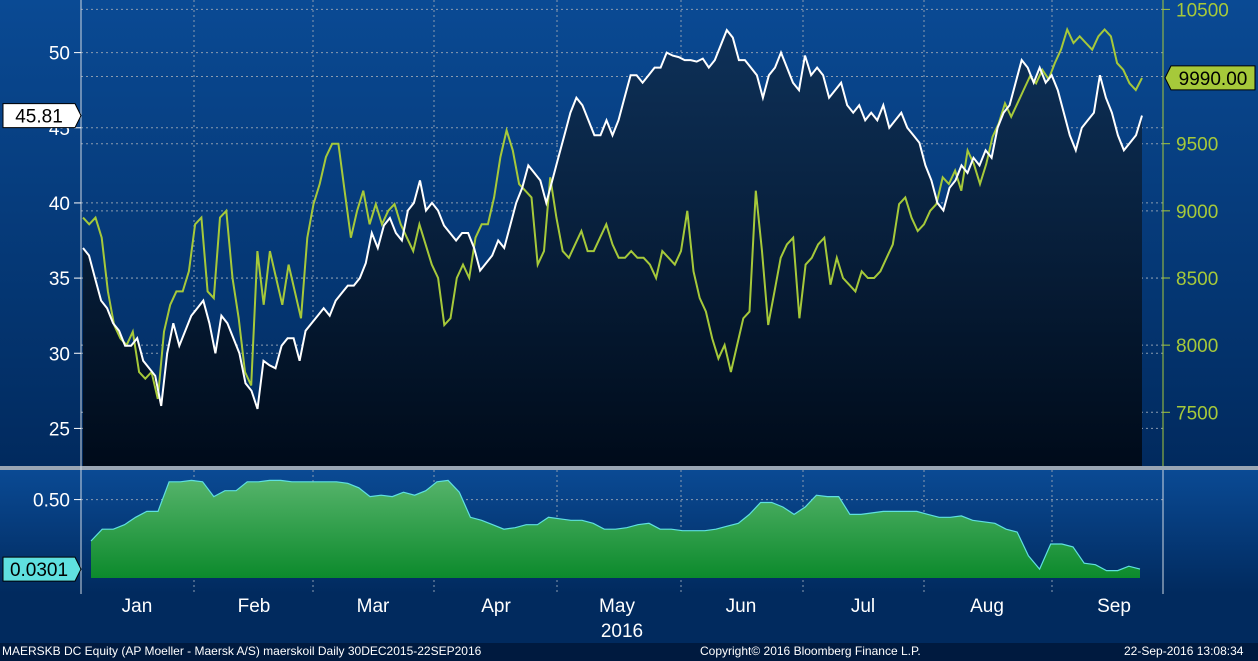  I want to click on left-tick-label-35: 35, so click(59, 279).